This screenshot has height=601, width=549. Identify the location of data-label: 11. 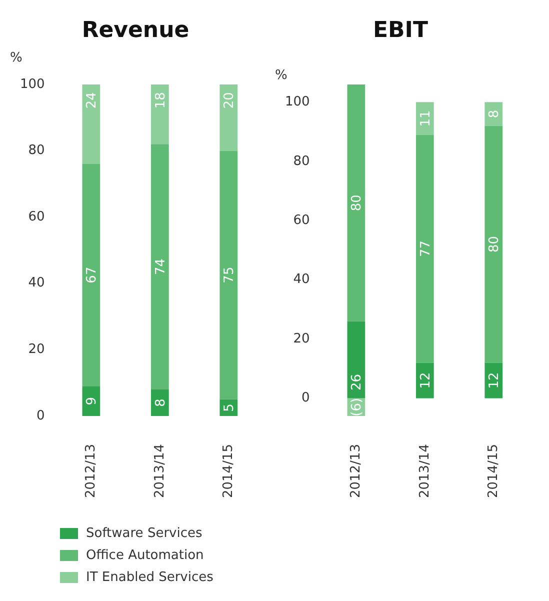
(426, 118).